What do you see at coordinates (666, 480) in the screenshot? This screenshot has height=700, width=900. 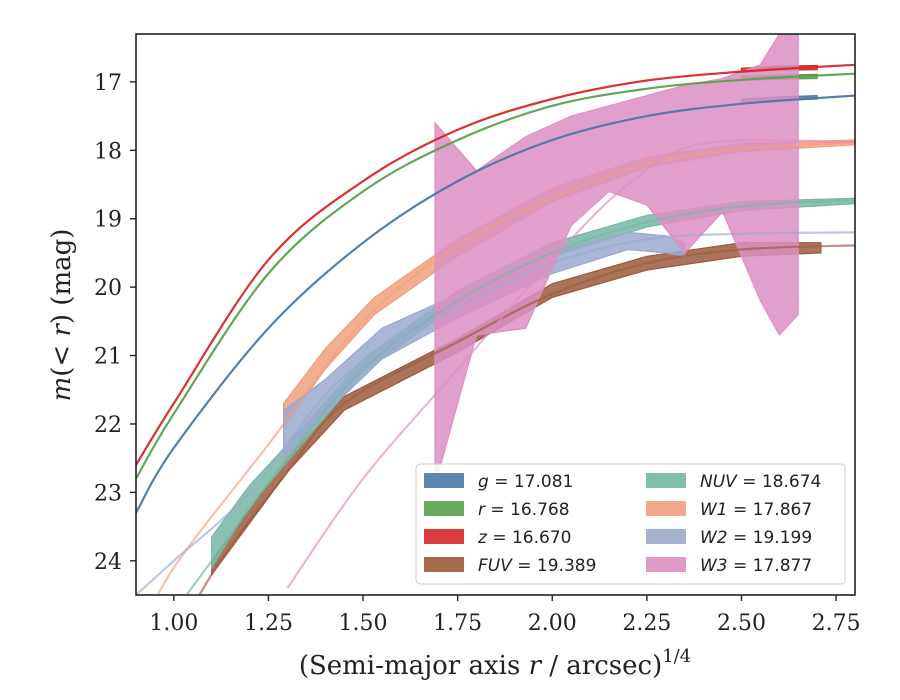 I see `legend-swatch-nuv` at bounding box center [666, 480].